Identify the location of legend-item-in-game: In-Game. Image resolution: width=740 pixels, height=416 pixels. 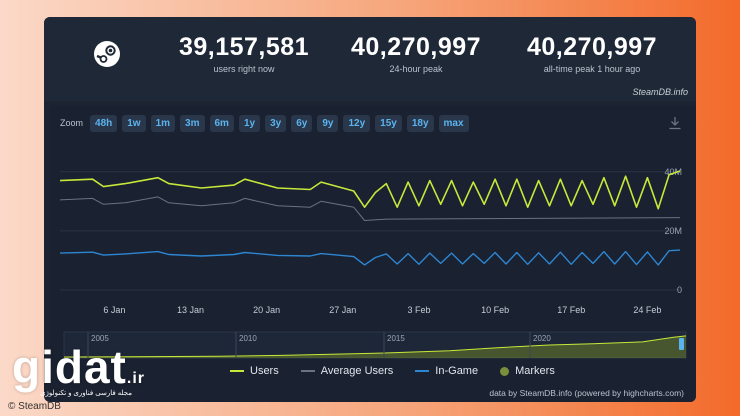
(446, 371).